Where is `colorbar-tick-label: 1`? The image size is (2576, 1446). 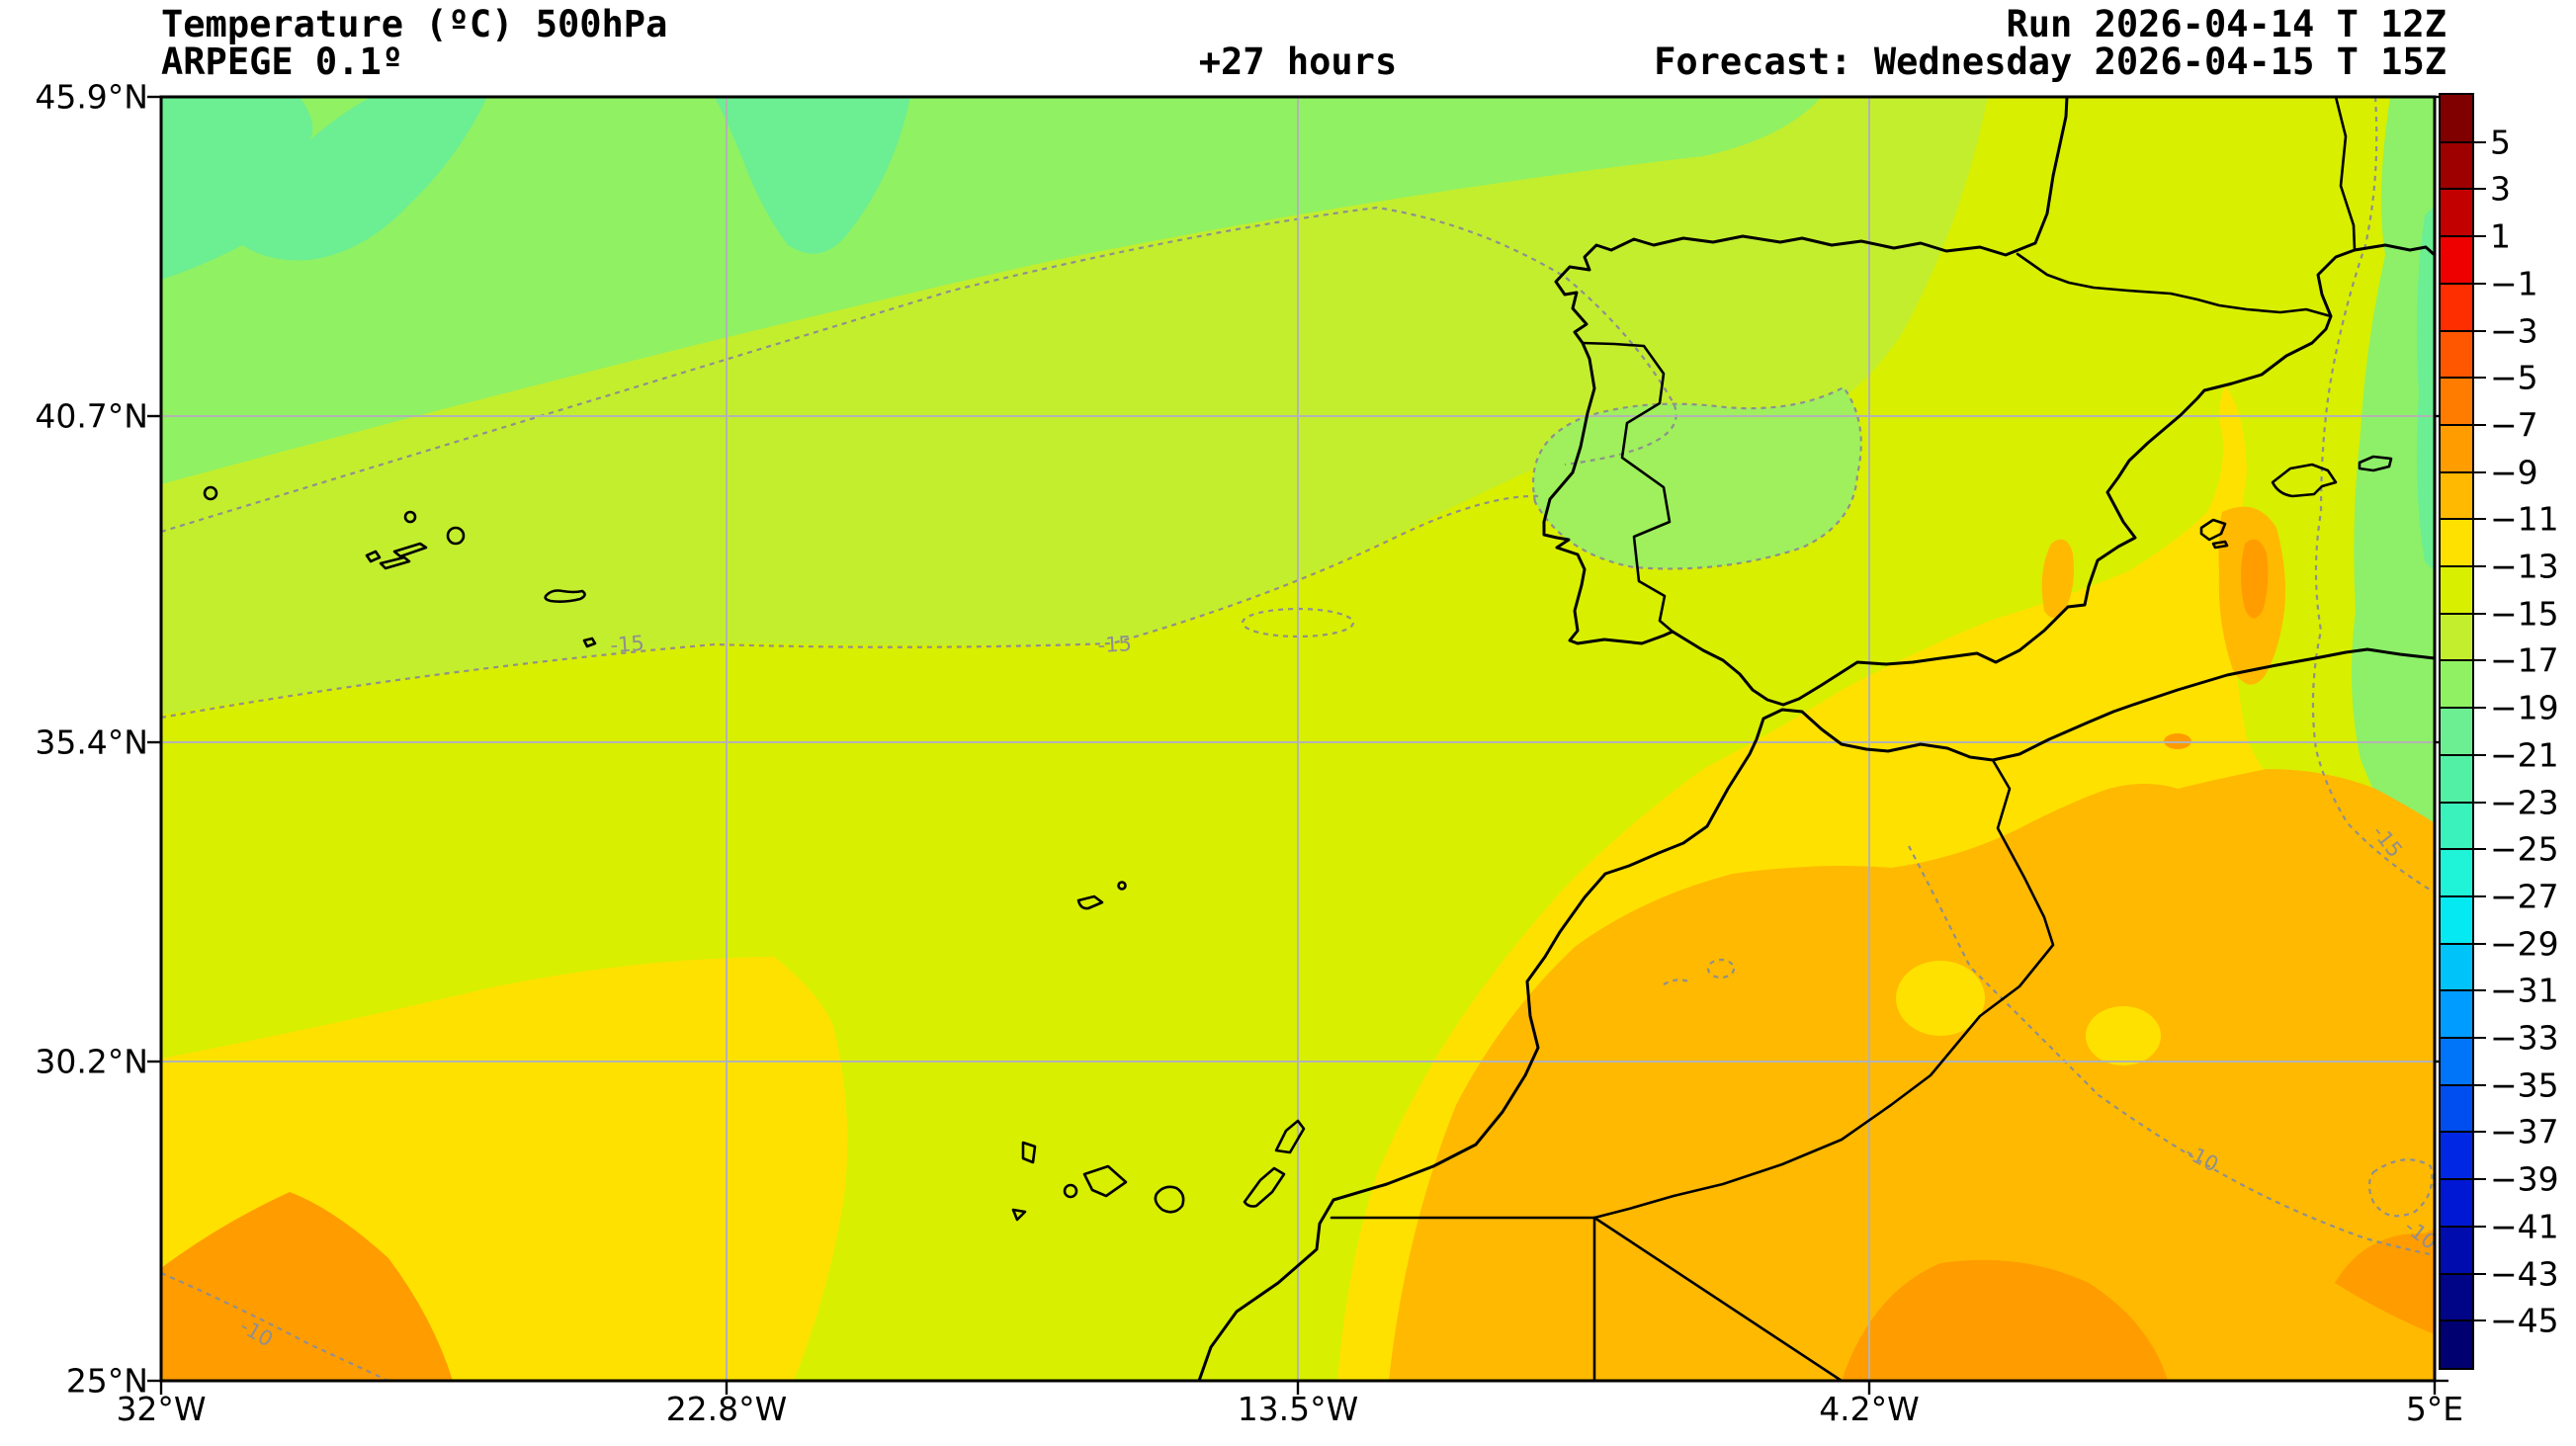 colorbar-tick-label: 1 is located at coordinates (2500, 236).